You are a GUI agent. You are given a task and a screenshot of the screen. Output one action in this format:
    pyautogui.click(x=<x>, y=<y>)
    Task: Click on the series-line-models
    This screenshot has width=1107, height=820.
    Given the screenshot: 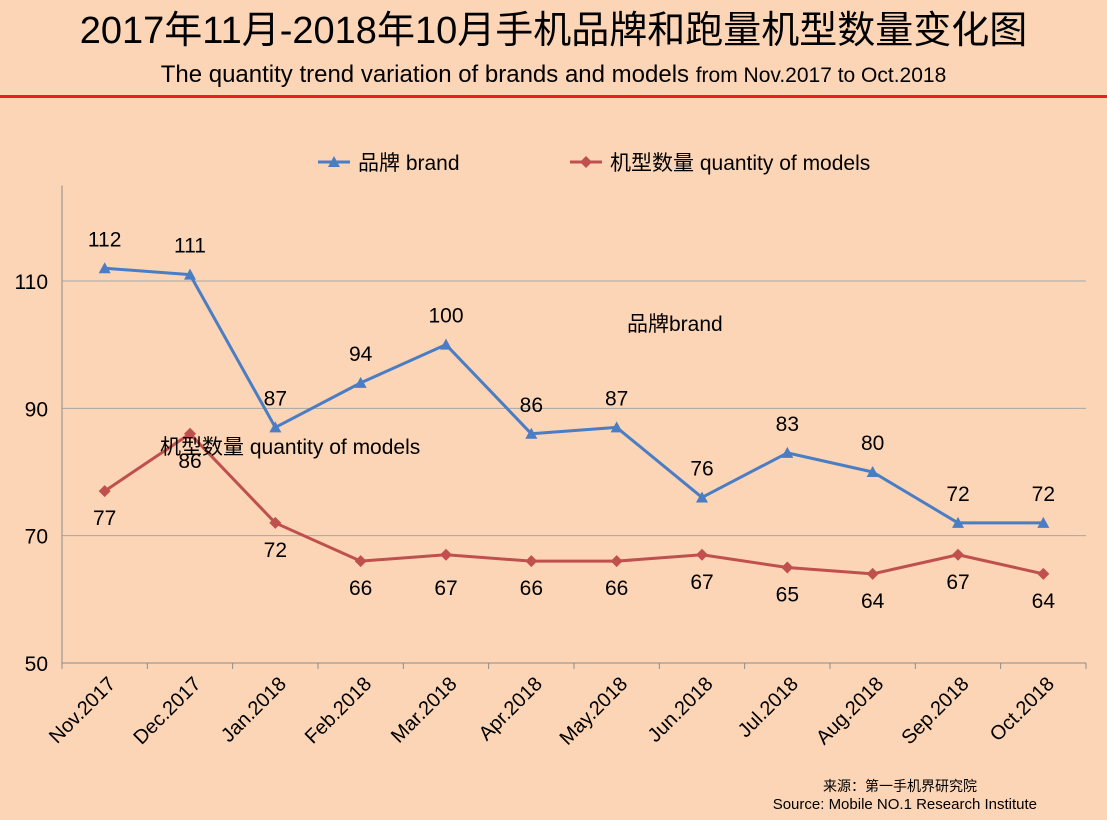 What is the action you would take?
    pyautogui.click(x=573, y=504)
    